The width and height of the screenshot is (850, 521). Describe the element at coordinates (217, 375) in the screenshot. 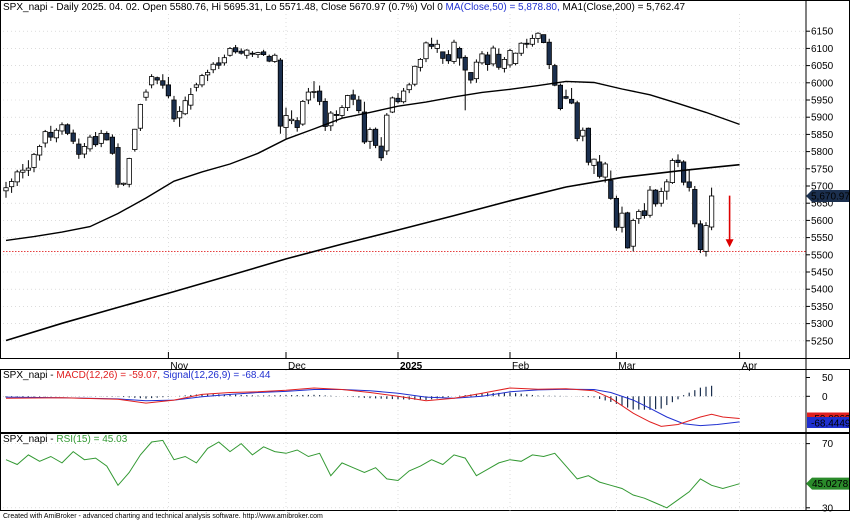

I see `macd-header-signal: Signal(12,26,9) = -68.44` at that location.